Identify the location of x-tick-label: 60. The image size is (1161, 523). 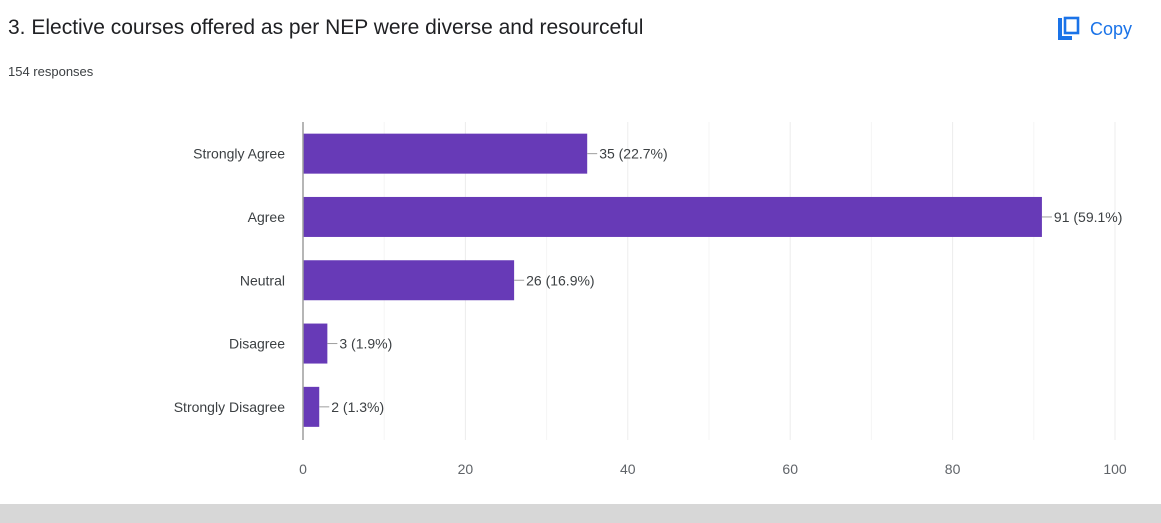
(790, 469).